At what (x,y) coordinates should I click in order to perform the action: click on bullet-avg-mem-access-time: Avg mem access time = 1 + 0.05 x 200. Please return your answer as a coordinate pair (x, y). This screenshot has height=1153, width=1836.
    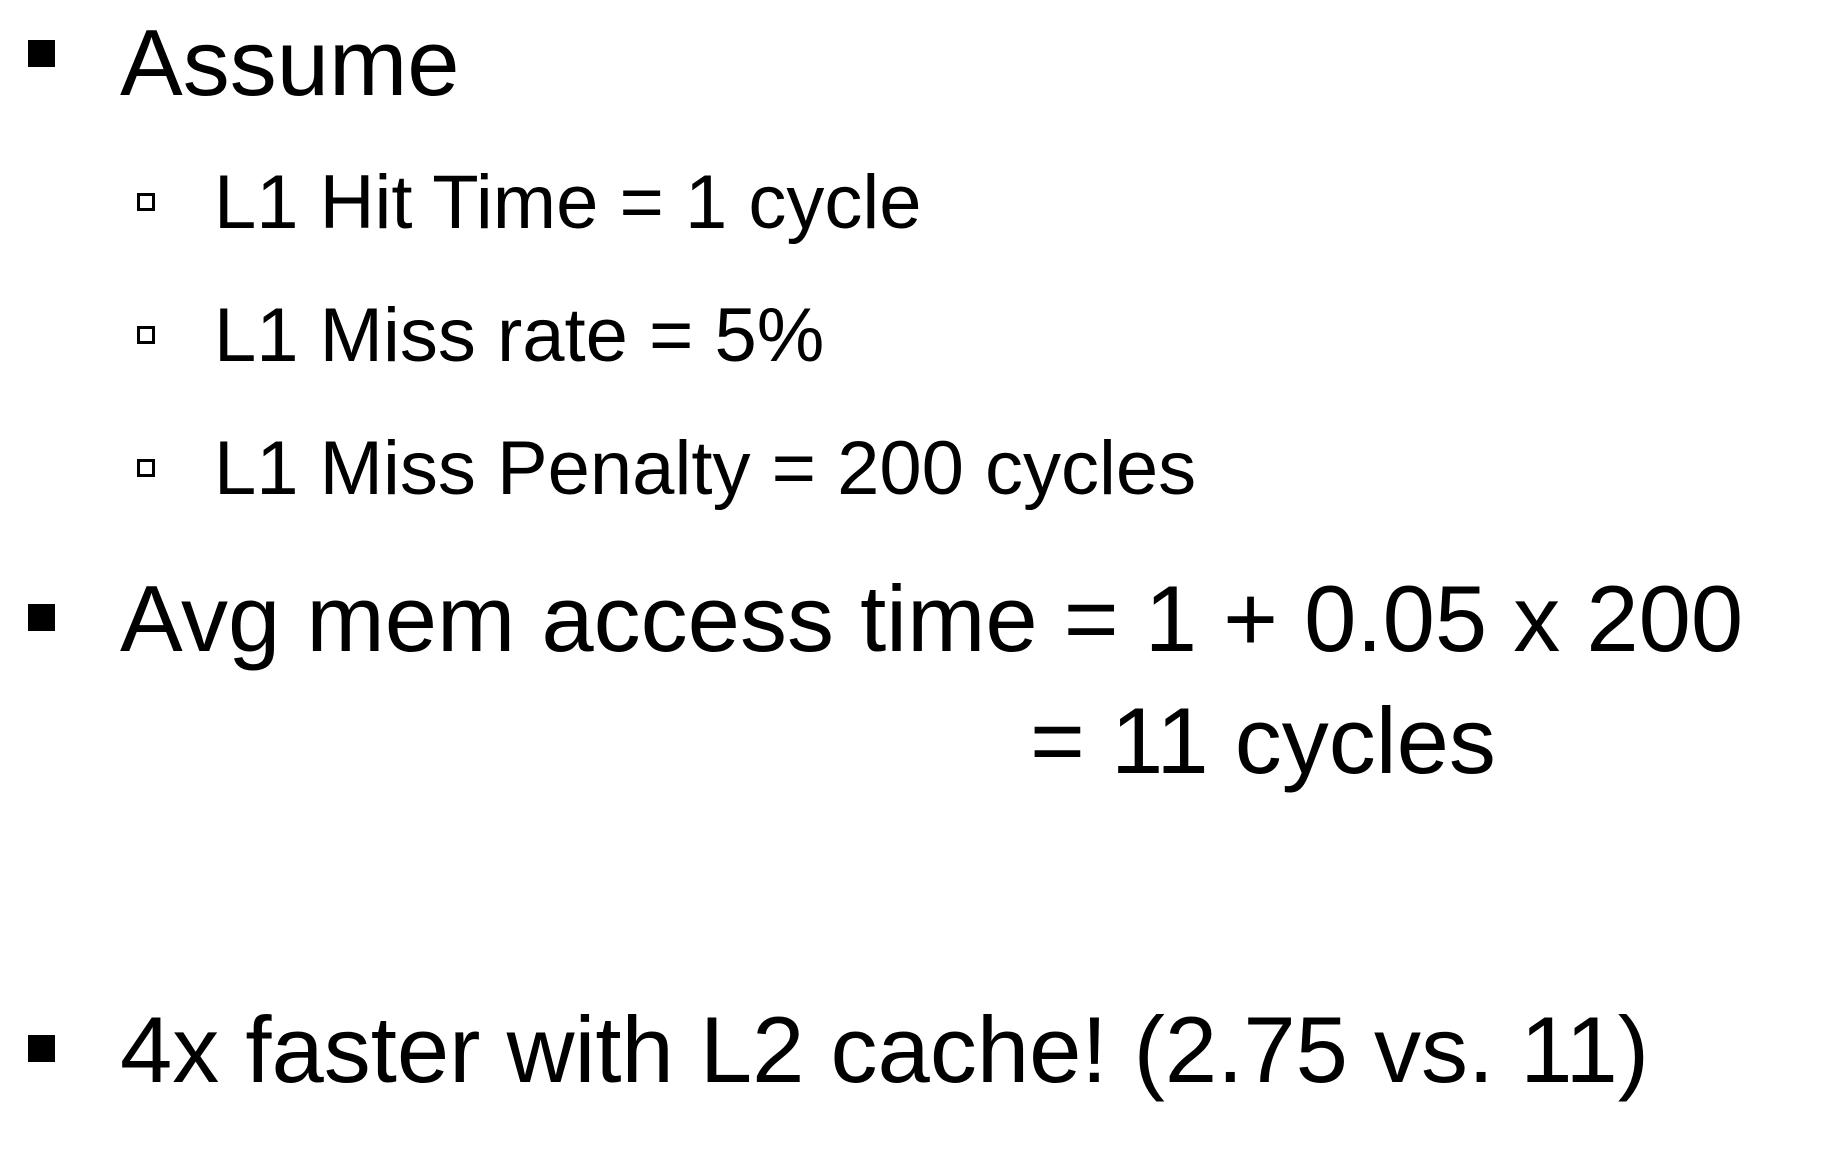
    Looking at the image, I should click on (932, 618).